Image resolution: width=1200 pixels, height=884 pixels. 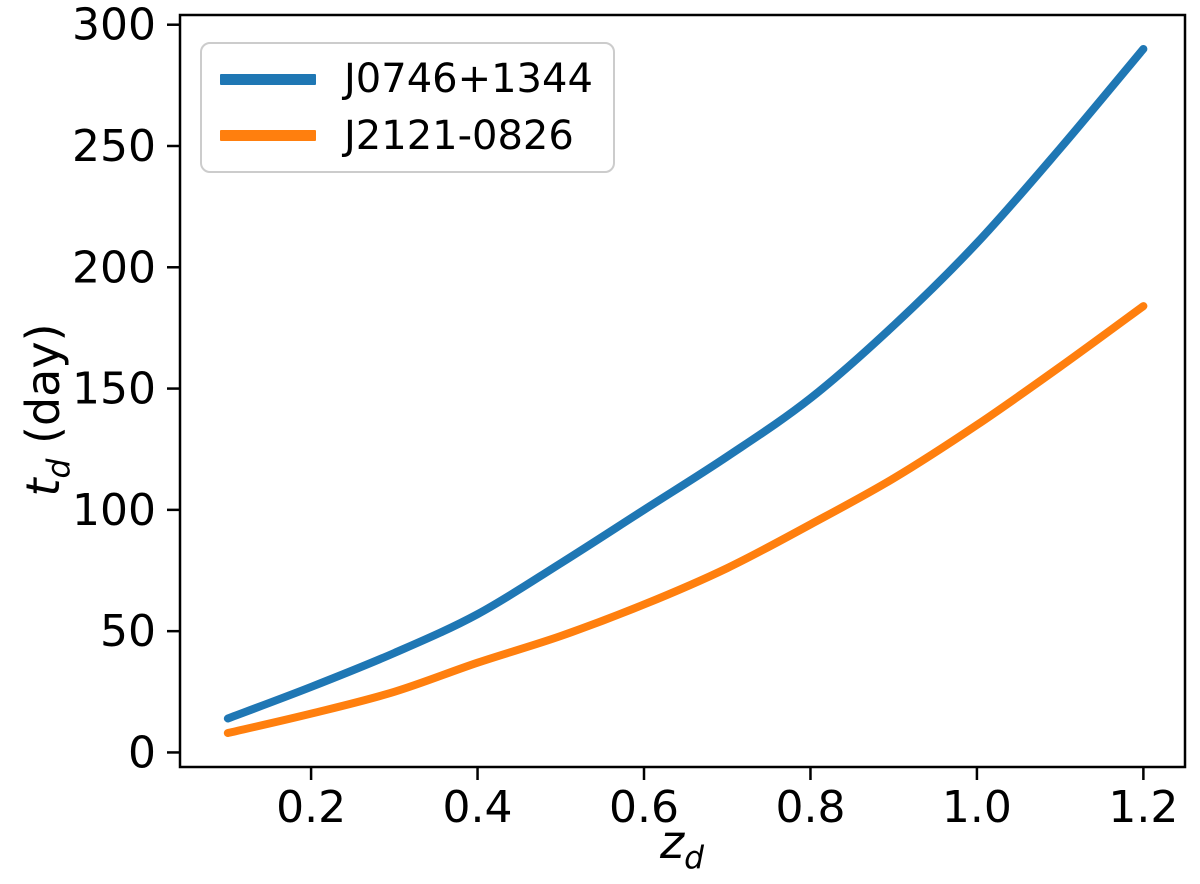 What do you see at coordinates (977, 807) in the screenshot?
I see `x-tick-label: 1.0` at bounding box center [977, 807].